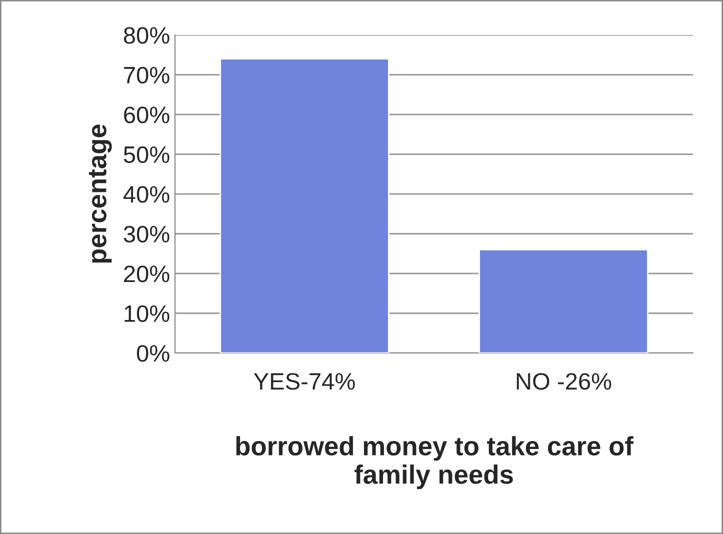  I want to click on y-tick-label: 80%, so click(147, 35).